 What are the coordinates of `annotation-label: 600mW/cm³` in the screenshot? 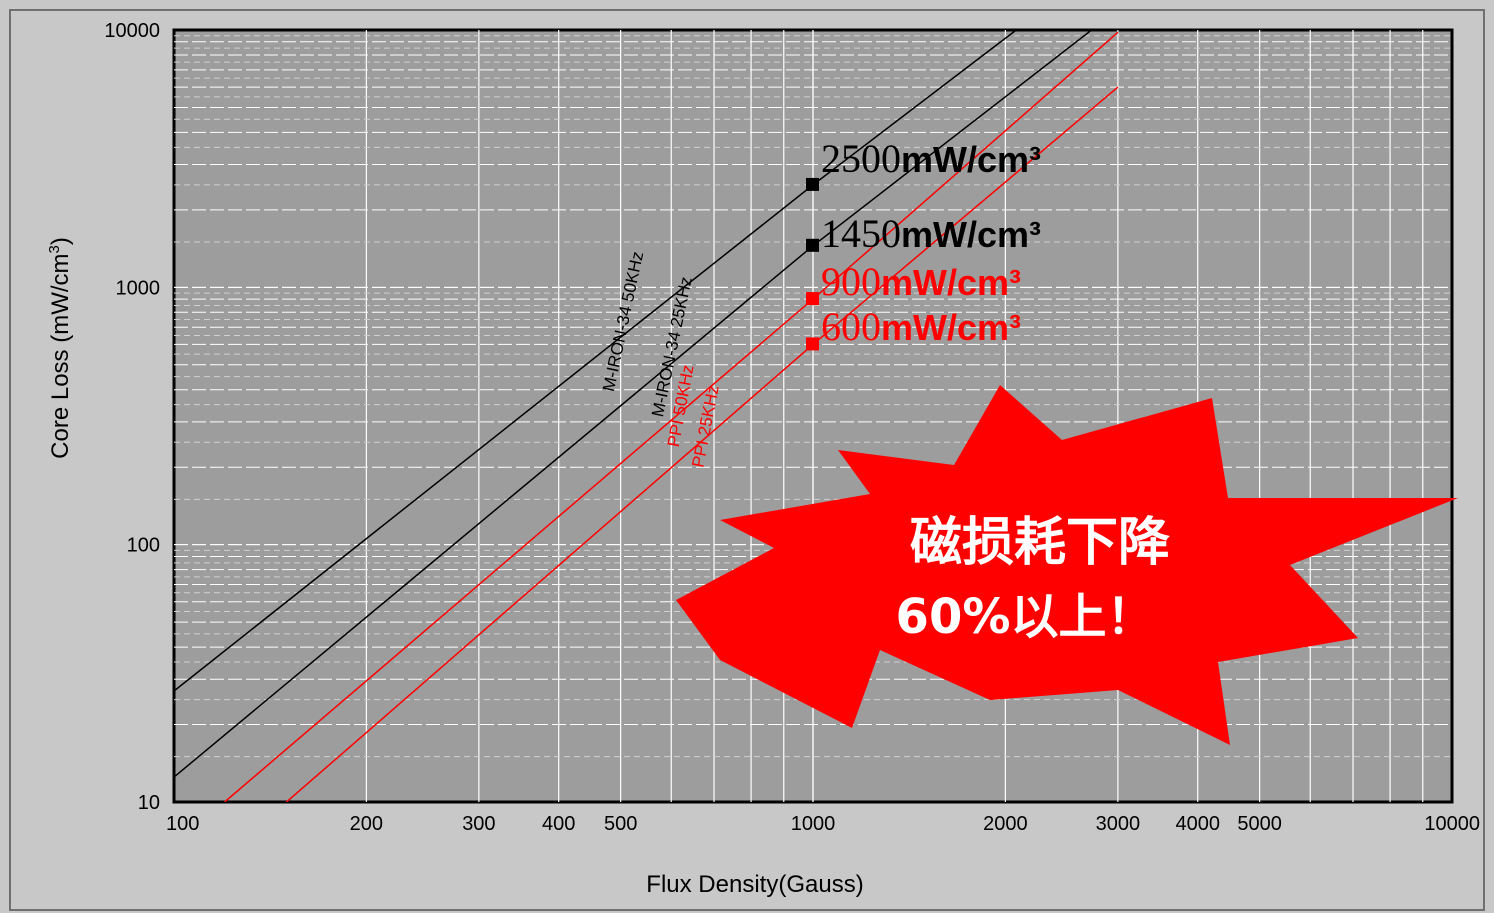 It's located at (921, 326).